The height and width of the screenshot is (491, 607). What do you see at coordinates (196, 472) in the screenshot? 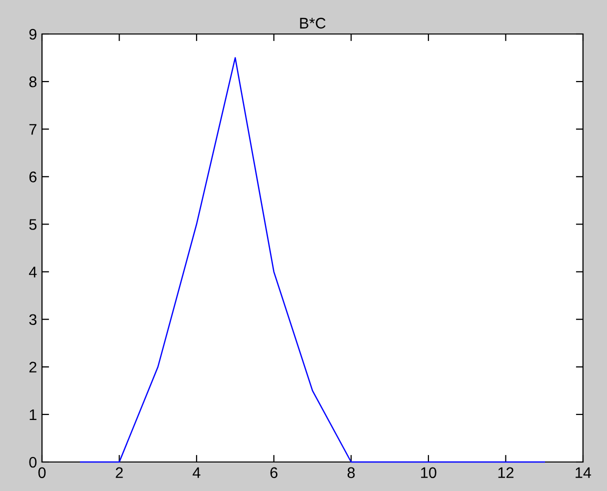
I see `x-tick-label: 4` at bounding box center [196, 472].